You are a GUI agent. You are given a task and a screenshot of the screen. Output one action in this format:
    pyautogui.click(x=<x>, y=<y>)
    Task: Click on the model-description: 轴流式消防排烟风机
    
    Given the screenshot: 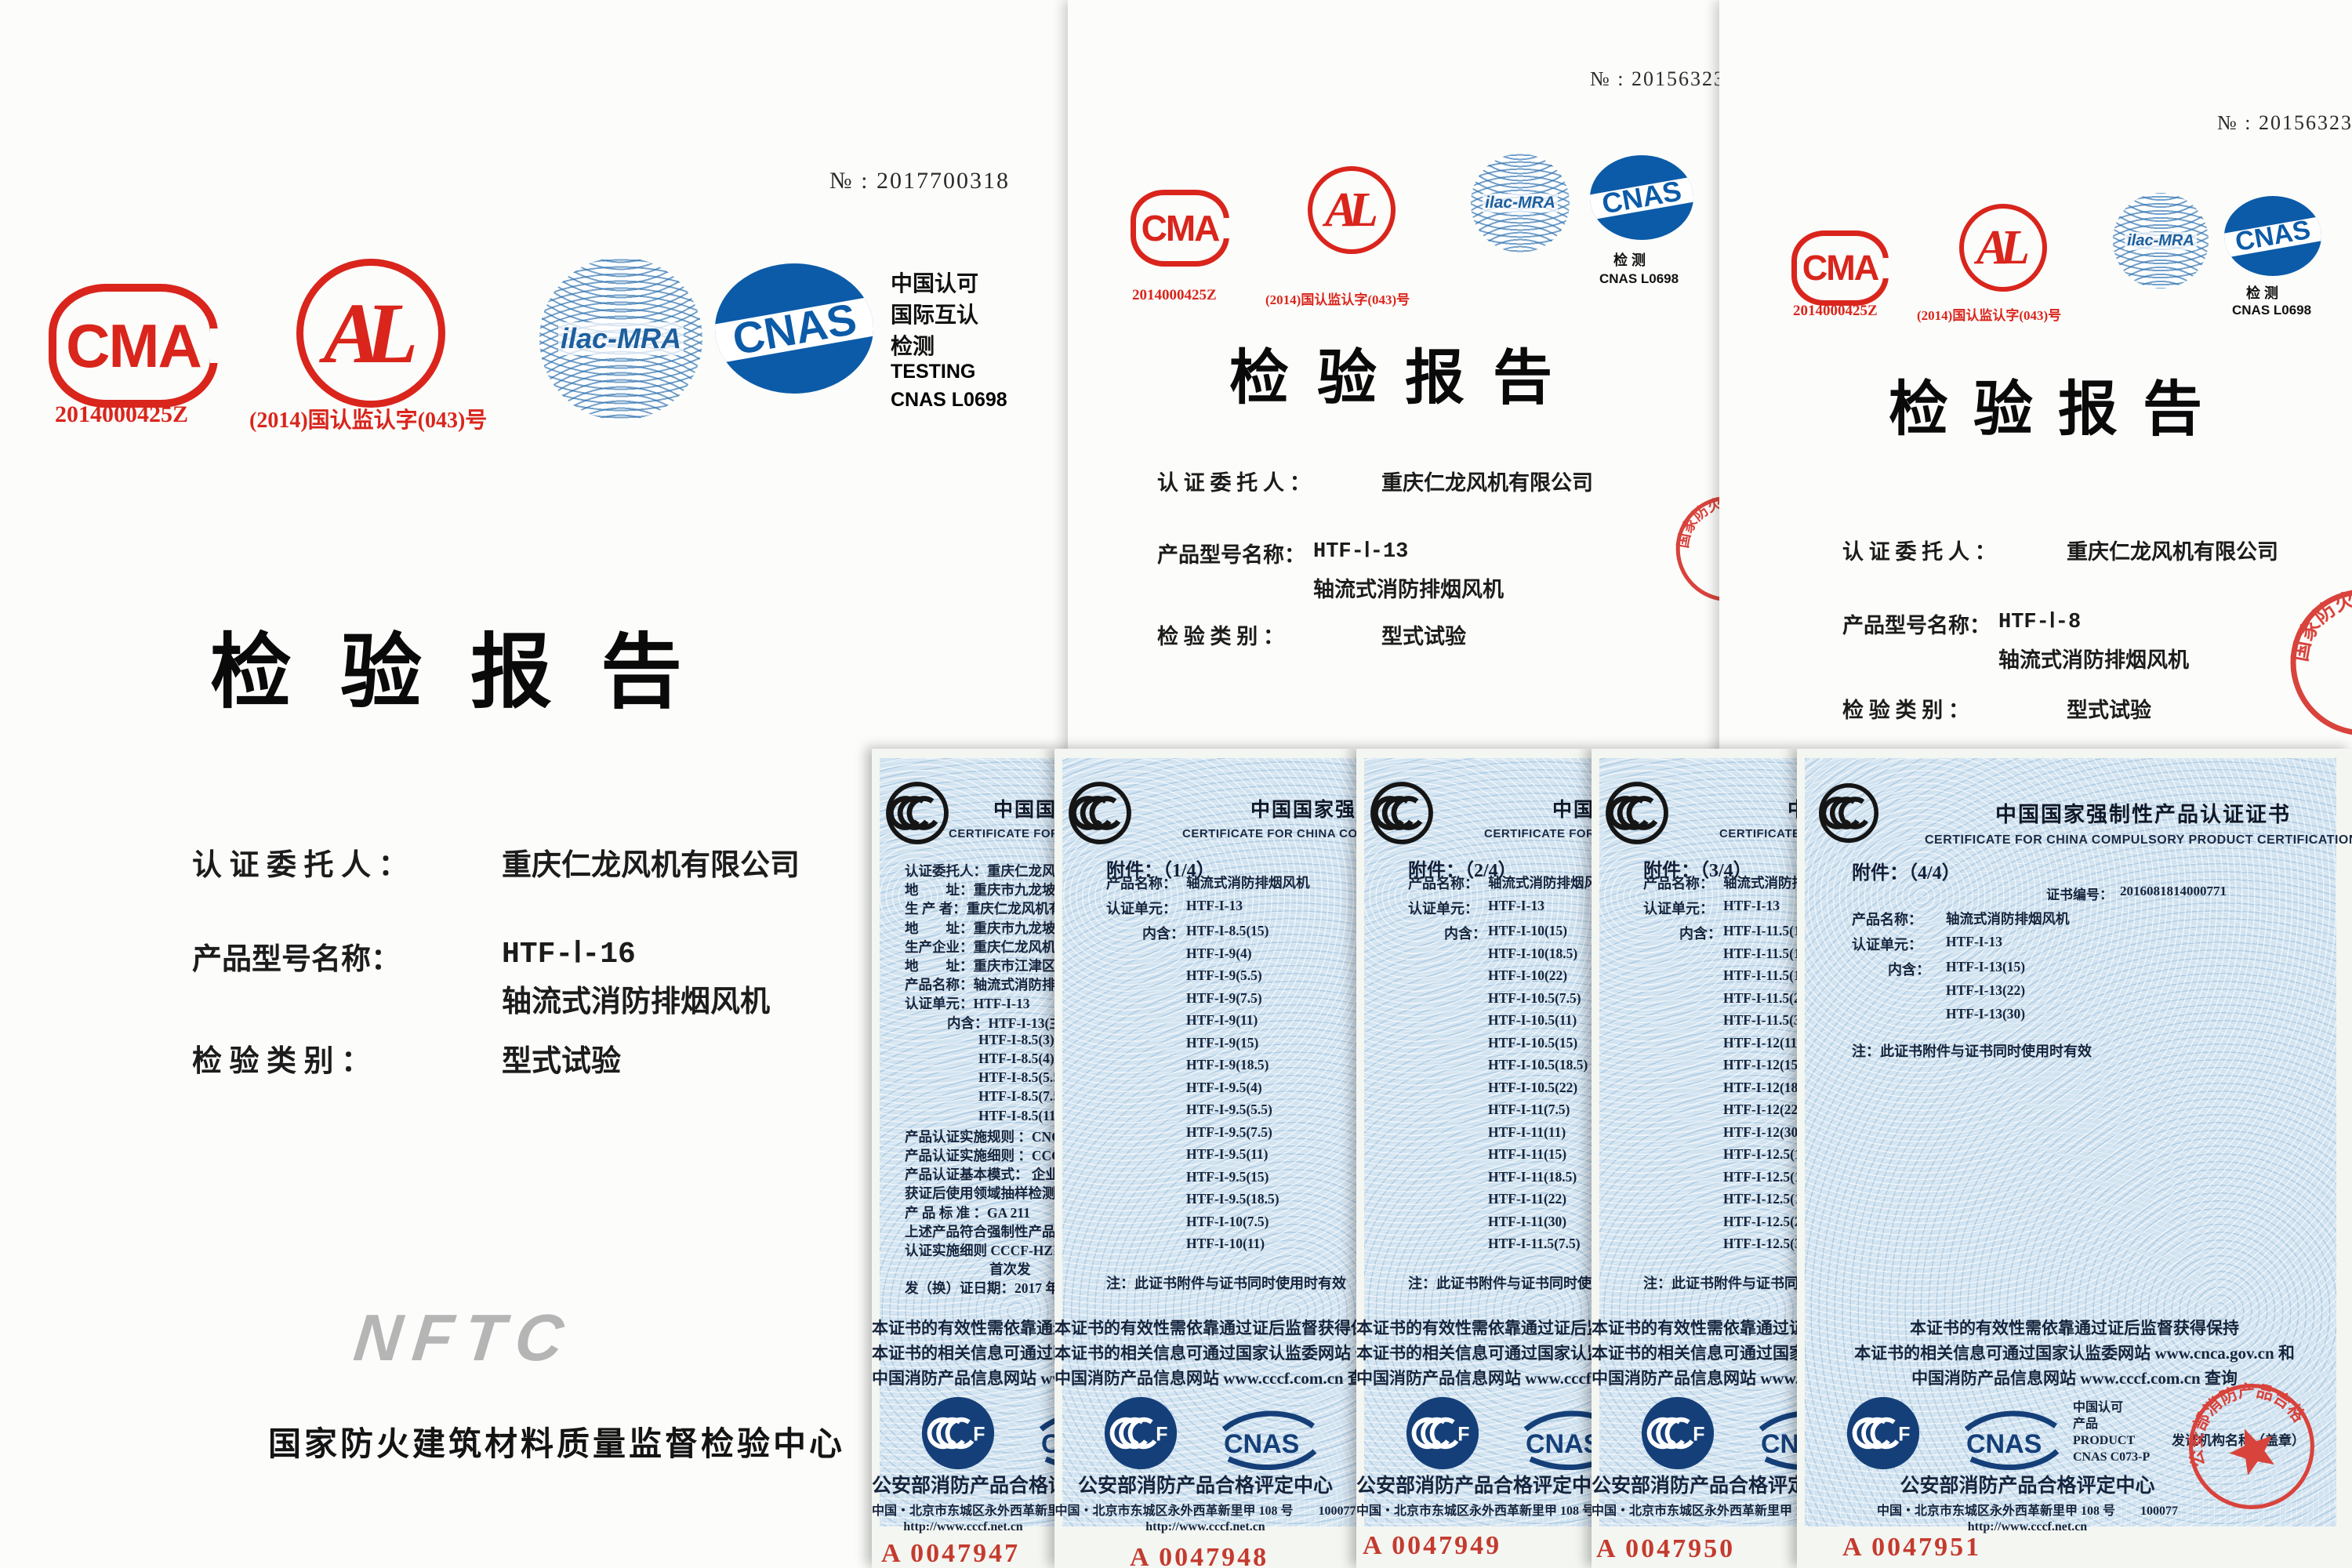 What is the action you would take?
    pyautogui.click(x=636, y=1002)
    